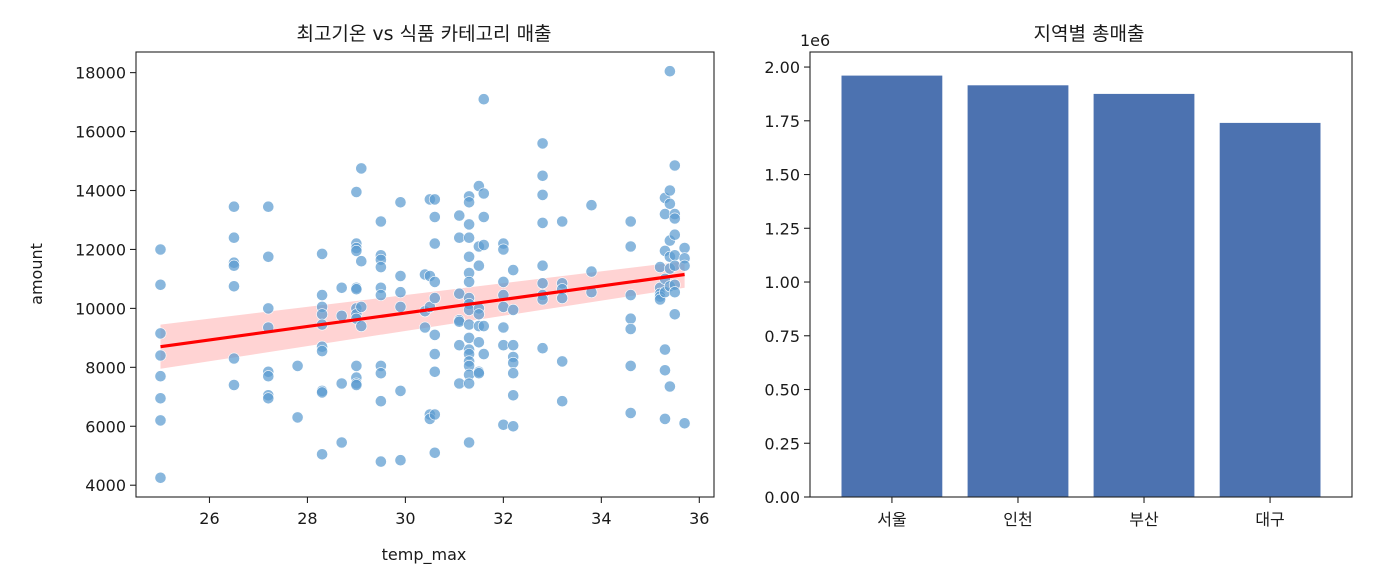  Describe the element at coordinates (105, 485) in the screenshot. I see `scatter-y-tick-label: 4000` at that location.